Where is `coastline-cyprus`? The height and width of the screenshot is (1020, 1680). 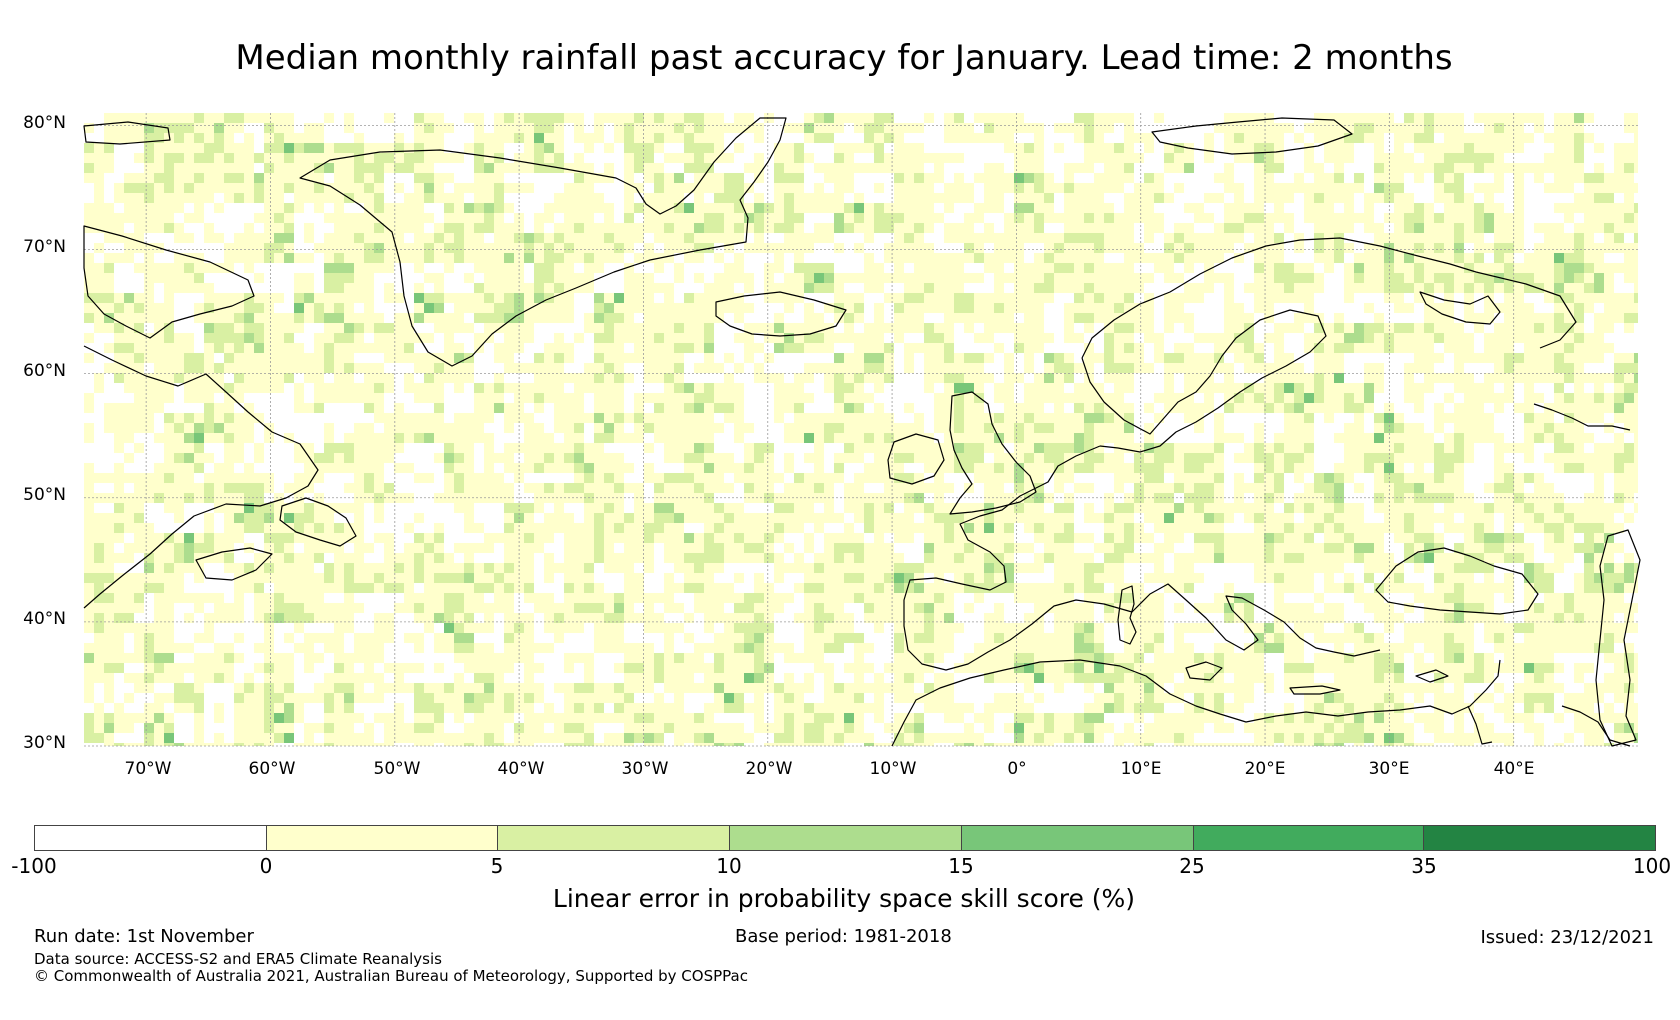
coastline-cyprus is located at coordinates (1432, 676).